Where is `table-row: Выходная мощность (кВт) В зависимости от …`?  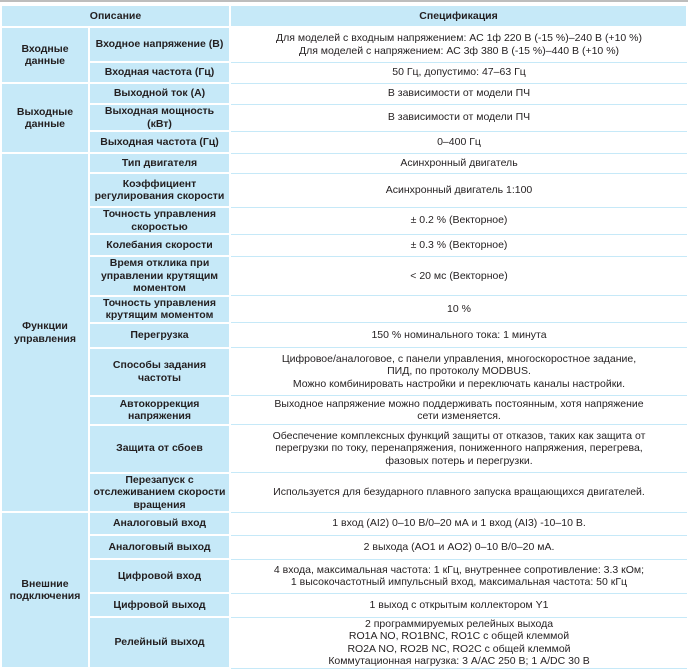
table-row: Выходная мощность (кВт) В зависимости от … is located at coordinates (344, 117).